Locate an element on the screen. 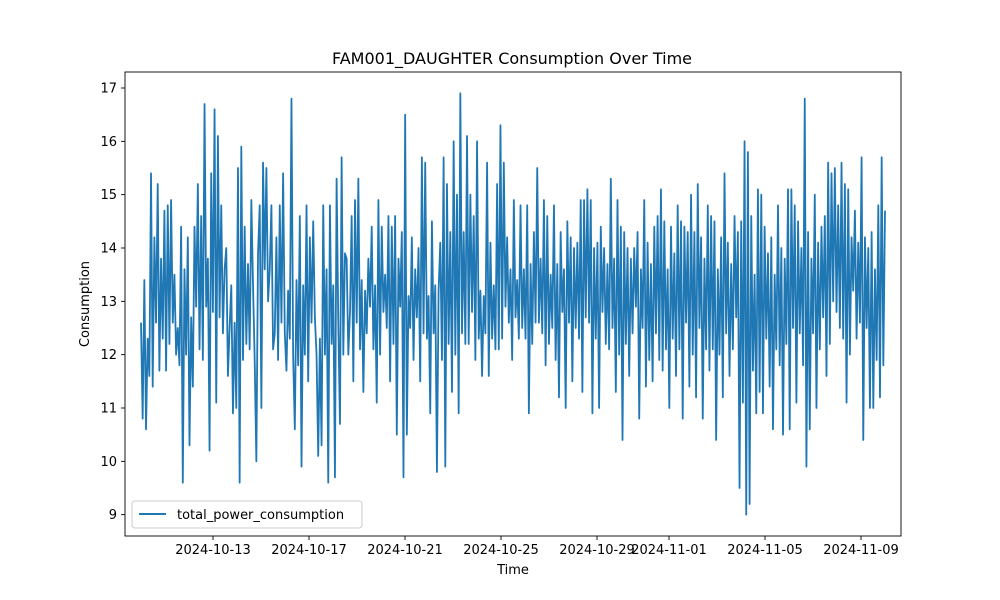  x-tick-label: 2024-10-25 is located at coordinates (501, 550).